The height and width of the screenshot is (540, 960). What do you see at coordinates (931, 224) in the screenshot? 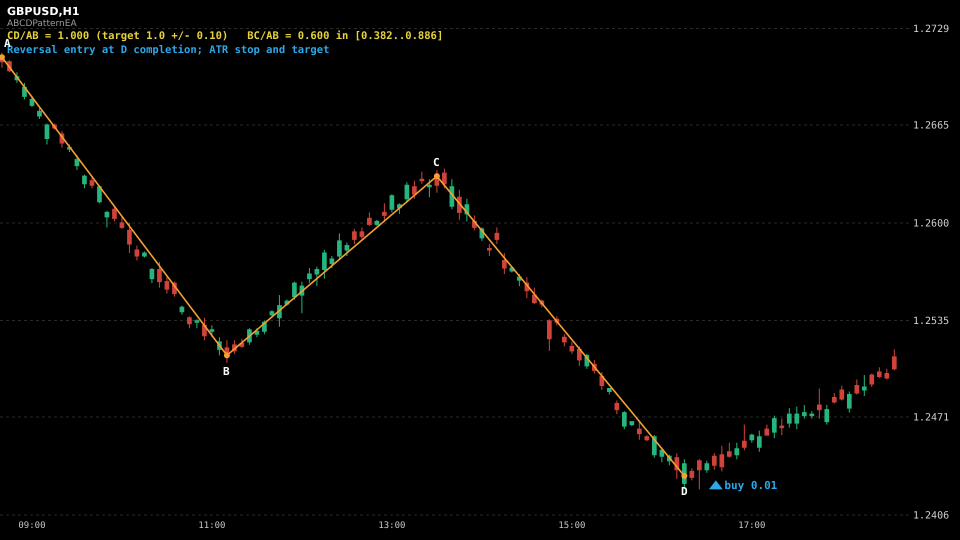
I see `y-tick-label: 1.2600` at bounding box center [931, 224].